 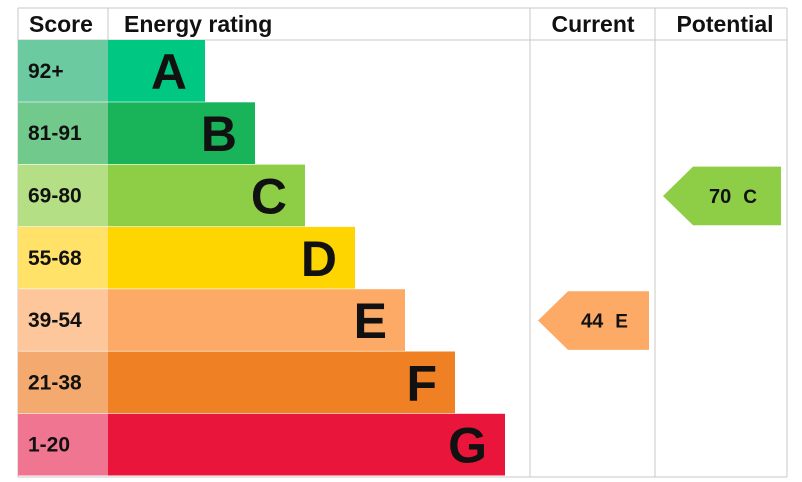 What do you see at coordinates (55, 195) in the screenshot?
I see `score-range-c: 69-80` at bounding box center [55, 195].